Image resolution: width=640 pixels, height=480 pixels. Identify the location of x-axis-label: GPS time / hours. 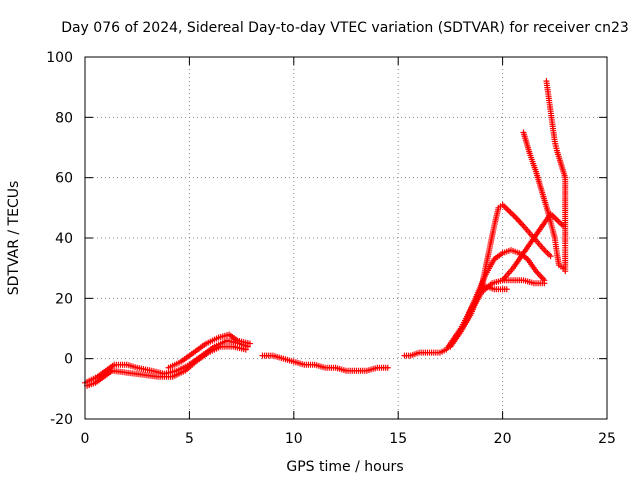
(344, 467).